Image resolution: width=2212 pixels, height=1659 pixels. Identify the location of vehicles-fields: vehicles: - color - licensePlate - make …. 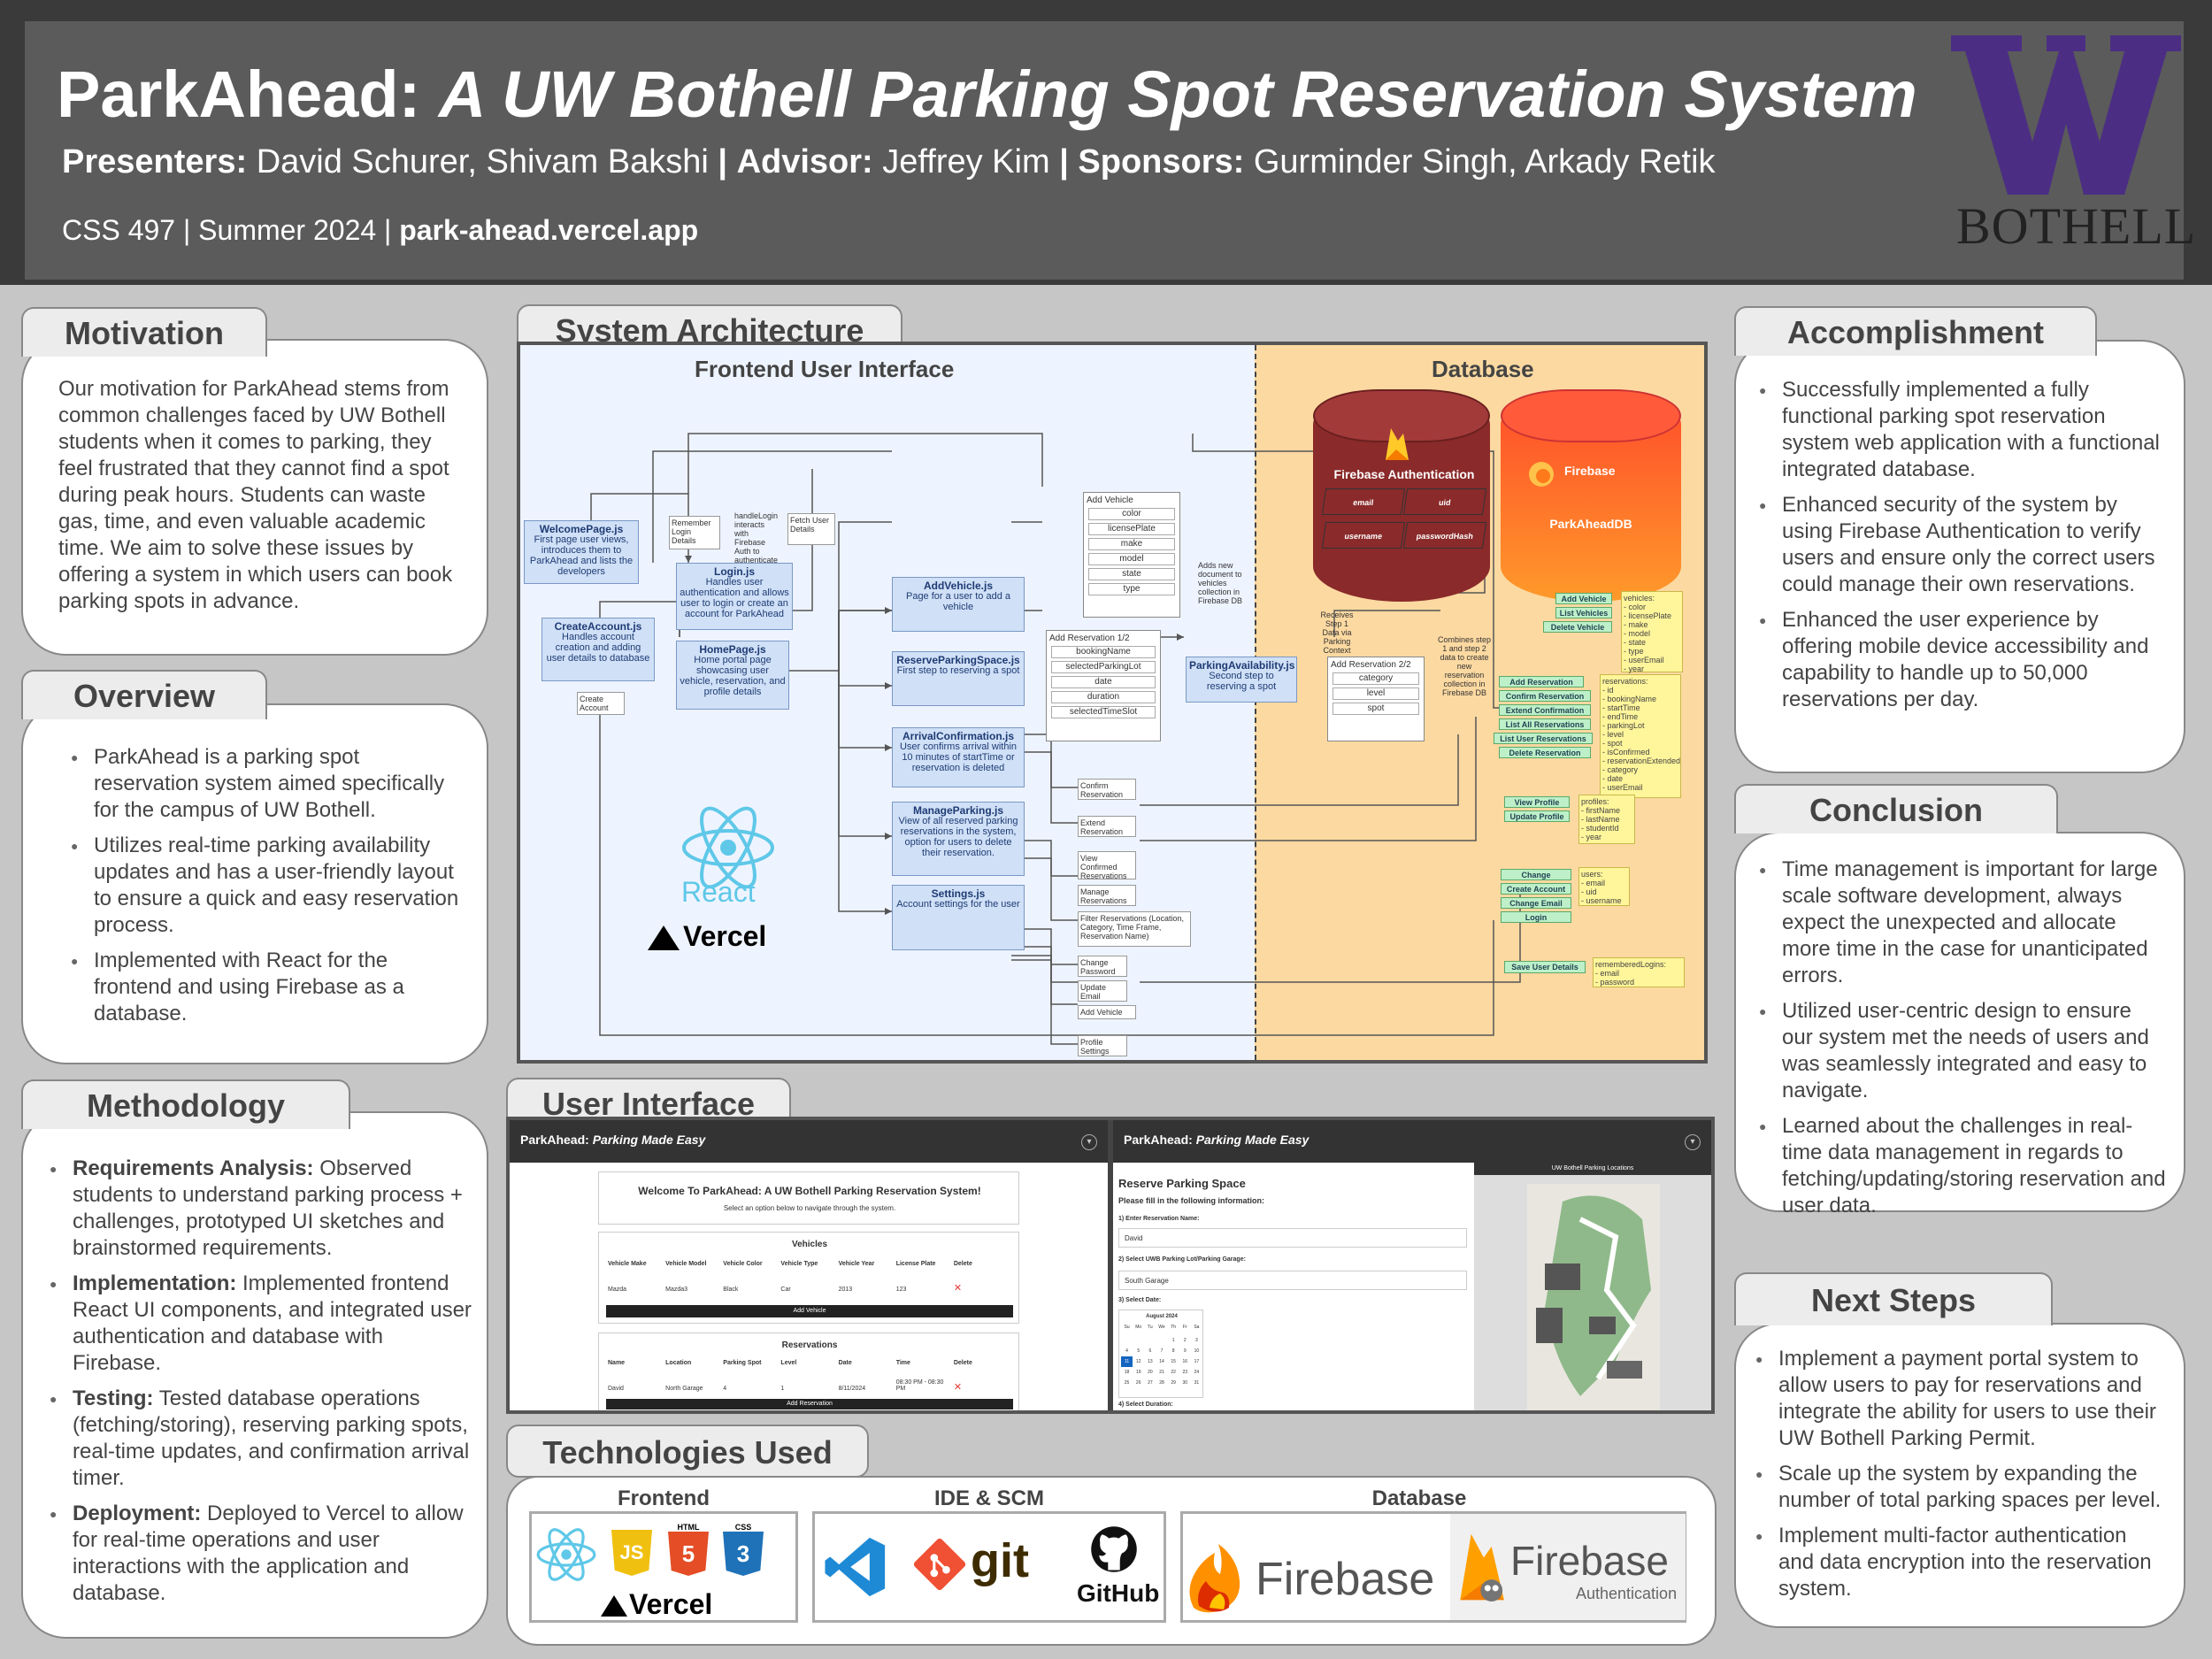
(1652, 632).